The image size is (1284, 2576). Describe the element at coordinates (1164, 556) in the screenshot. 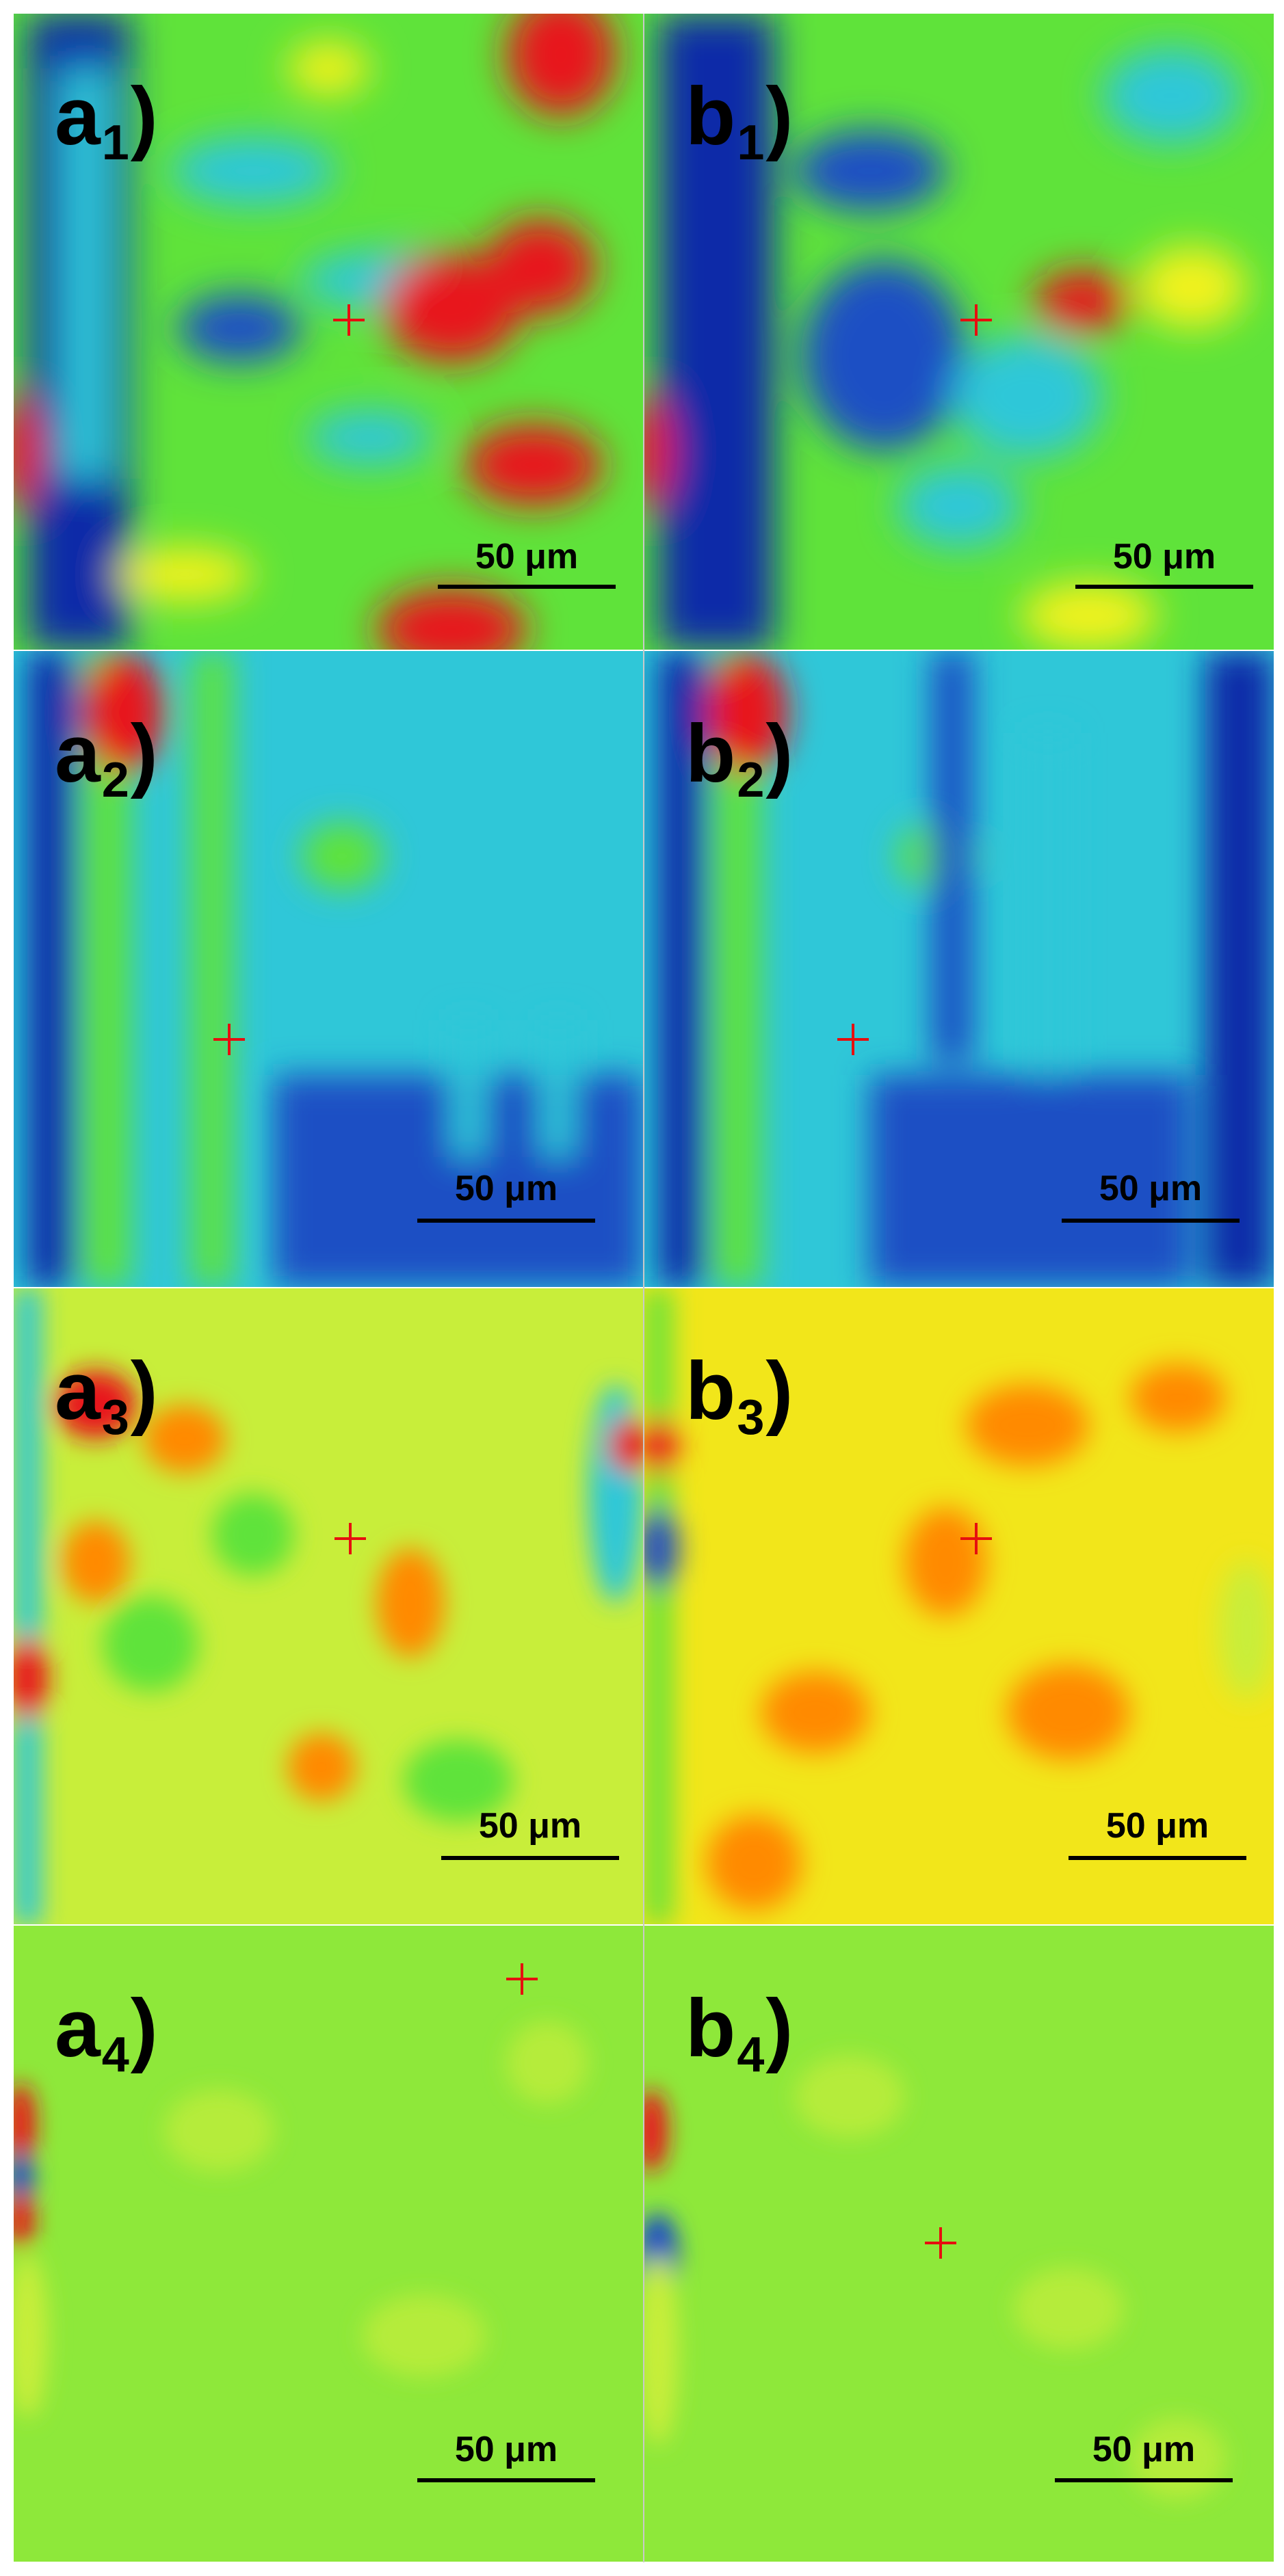

I see `scalebar-label-b1: 50 μm` at that location.